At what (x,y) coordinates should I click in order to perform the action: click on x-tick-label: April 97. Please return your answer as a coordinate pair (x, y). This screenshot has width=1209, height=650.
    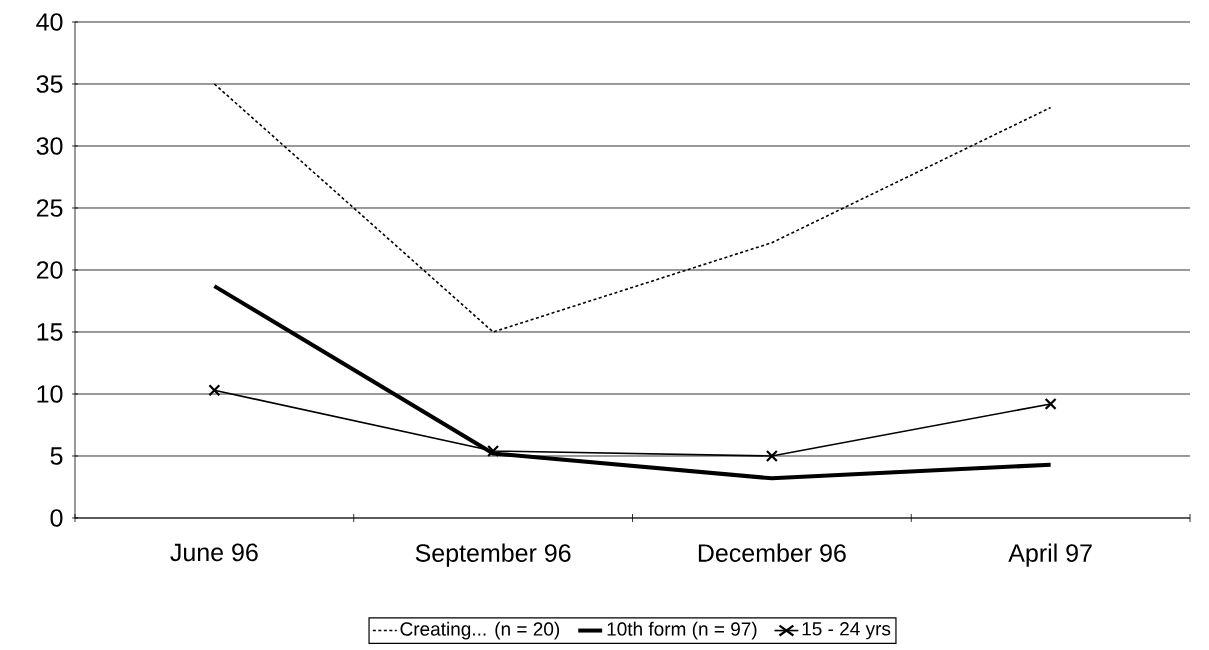
    Looking at the image, I should click on (1050, 555).